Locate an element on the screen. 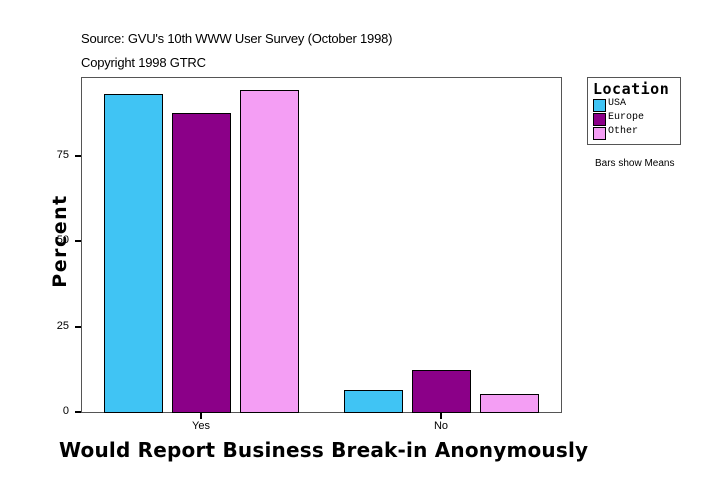 The image size is (724, 496). legend-swatch-europe is located at coordinates (599, 119).